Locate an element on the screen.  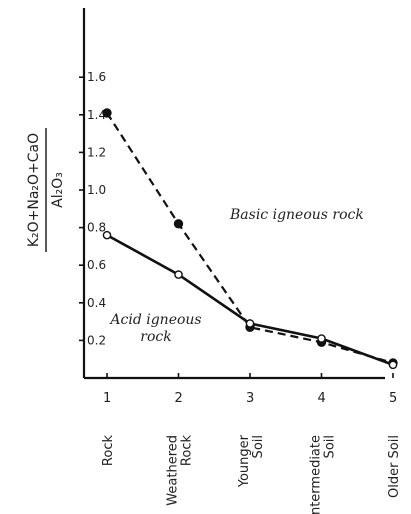
y-tick-label: 1.0 is located at coordinates (96, 190).